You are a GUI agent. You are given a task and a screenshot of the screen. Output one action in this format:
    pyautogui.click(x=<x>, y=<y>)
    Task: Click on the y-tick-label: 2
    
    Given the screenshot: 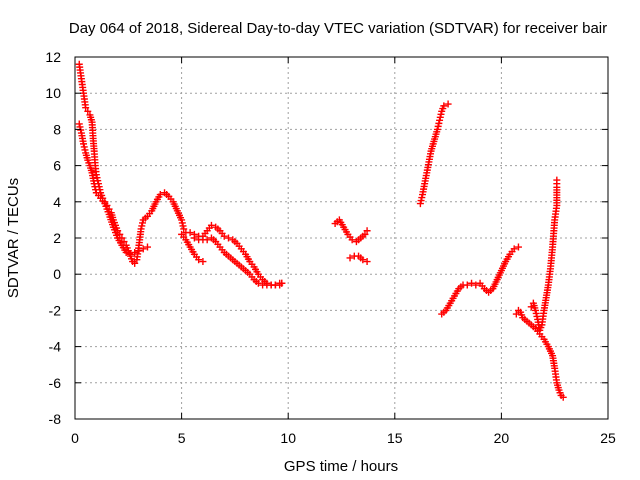 What is the action you would take?
    pyautogui.click(x=57, y=238)
    